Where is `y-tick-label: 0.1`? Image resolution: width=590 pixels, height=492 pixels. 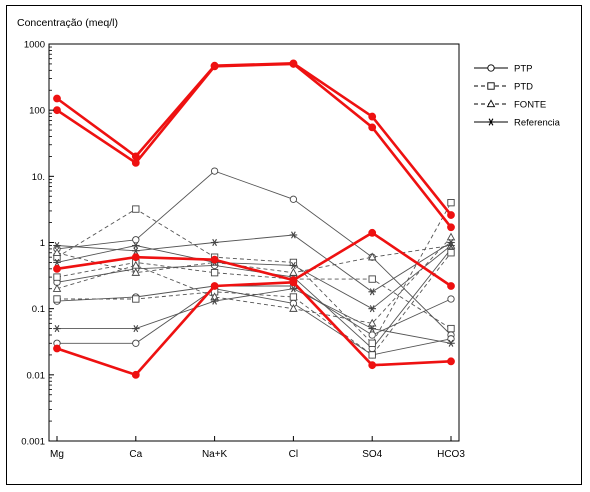 y-tick-label: 0.1 is located at coordinates (38, 309).